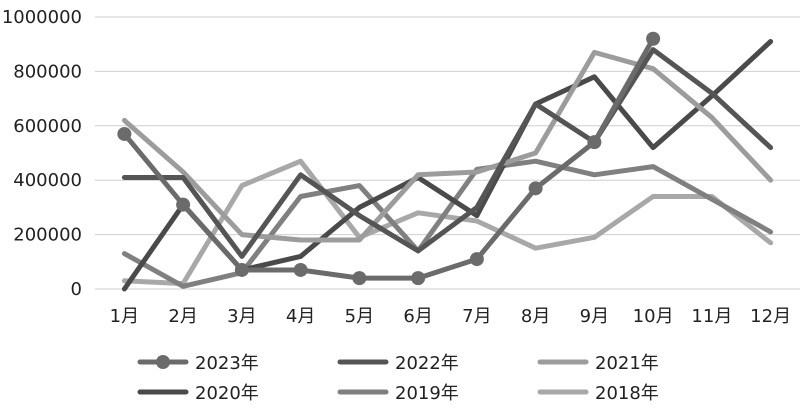 The width and height of the screenshot is (807, 412). Describe the element at coordinates (535, 316) in the screenshot. I see `x-tick-label: 8月` at that location.